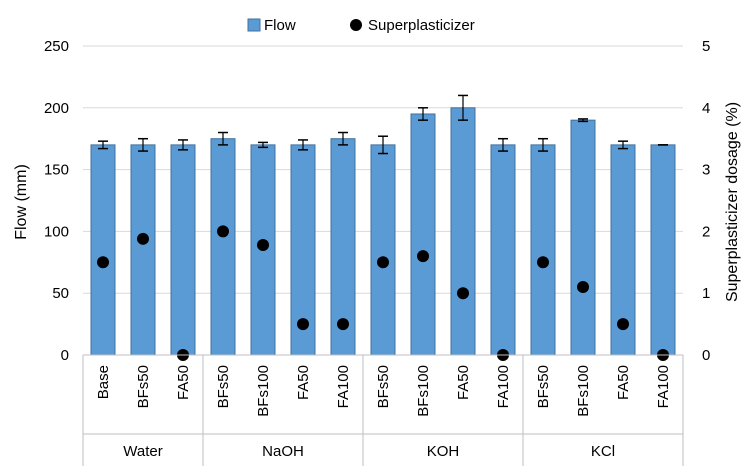 This screenshot has height=474, width=753. What do you see at coordinates (283, 451) in the screenshot?
I see `x-group-label: NaOH` at bounding box center [283, 451].